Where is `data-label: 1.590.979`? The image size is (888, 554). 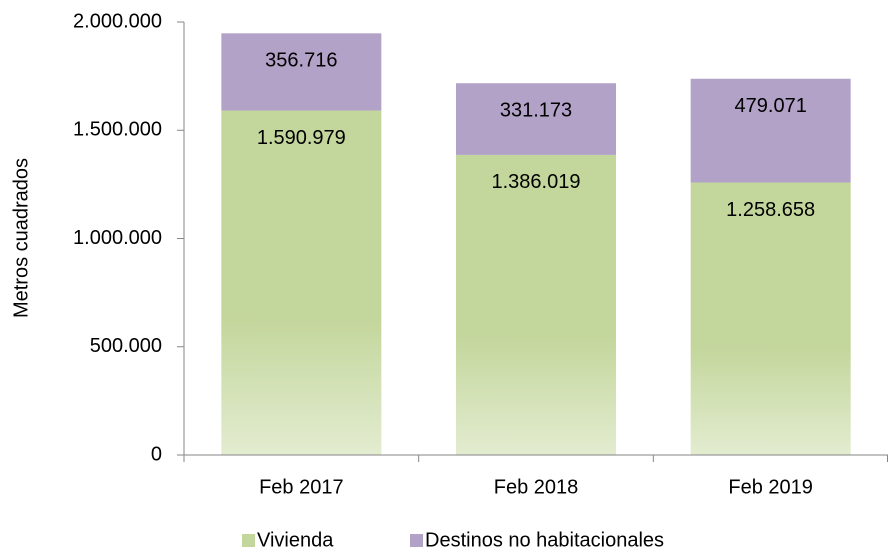
data-label: 1.590.979 is located at coordinates (301, 138).